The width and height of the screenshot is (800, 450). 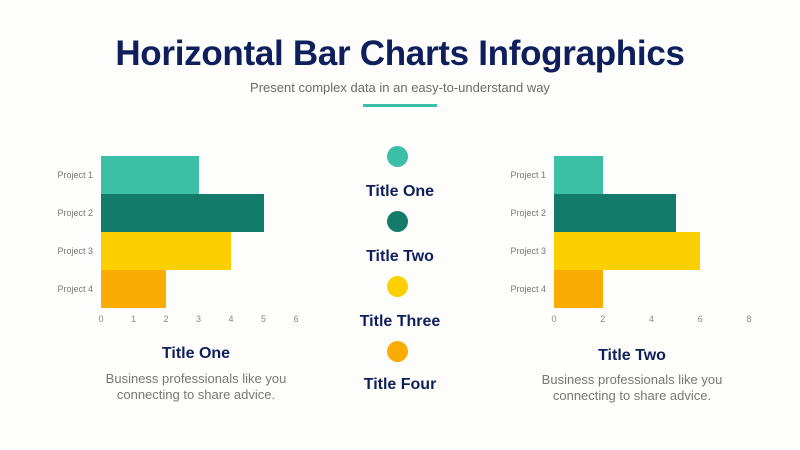 What do you see at coordinates (196, 378) in the screenshot?
I see `caption-text-left: Business professionals like you` at bounding box center [196, 378].